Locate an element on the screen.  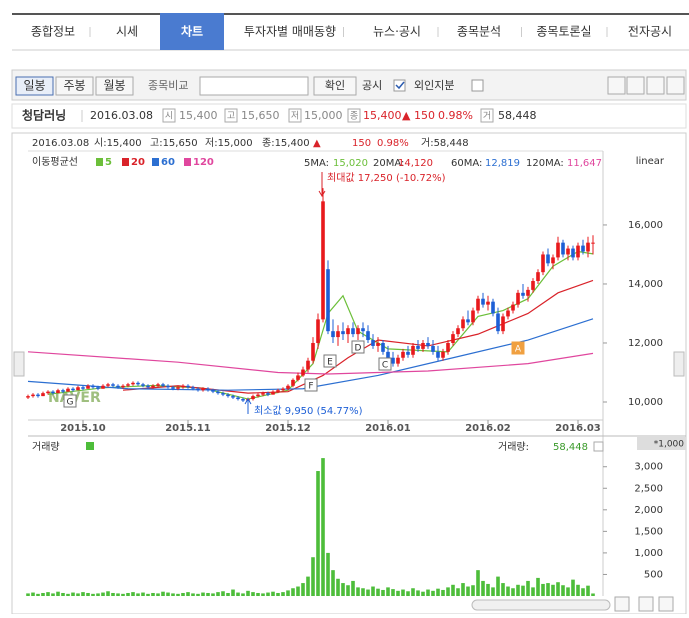
period-button-label: 일봉 is located at coordinates (34, 86).